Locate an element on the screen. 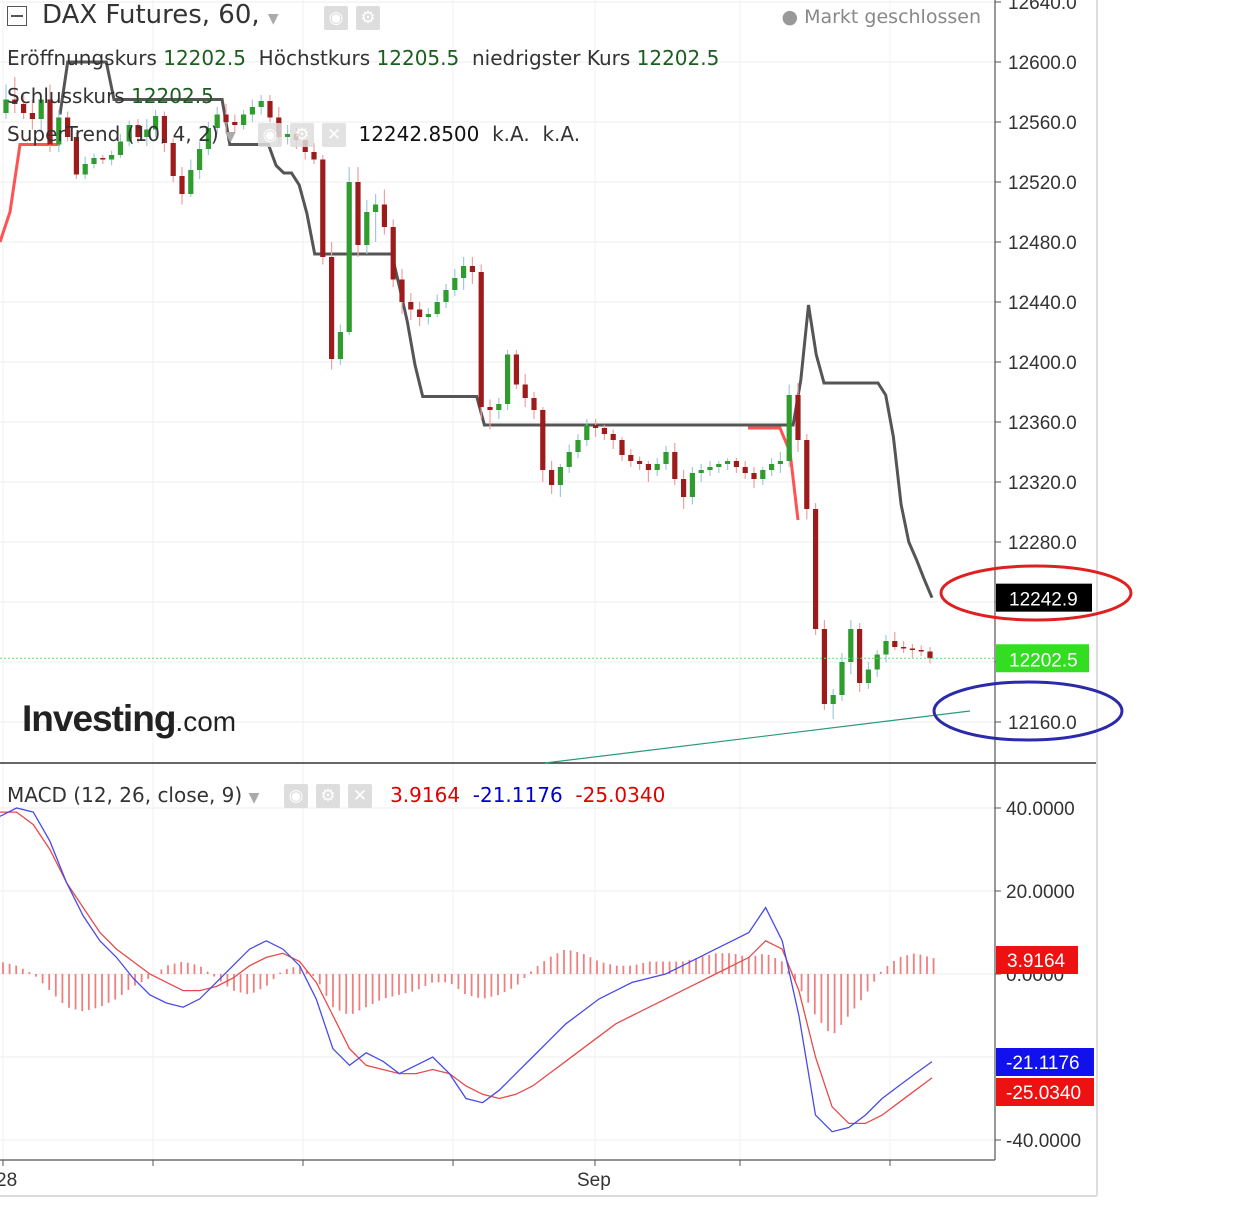  investing-logo: Investing.com is located at coordinates (129, 718).